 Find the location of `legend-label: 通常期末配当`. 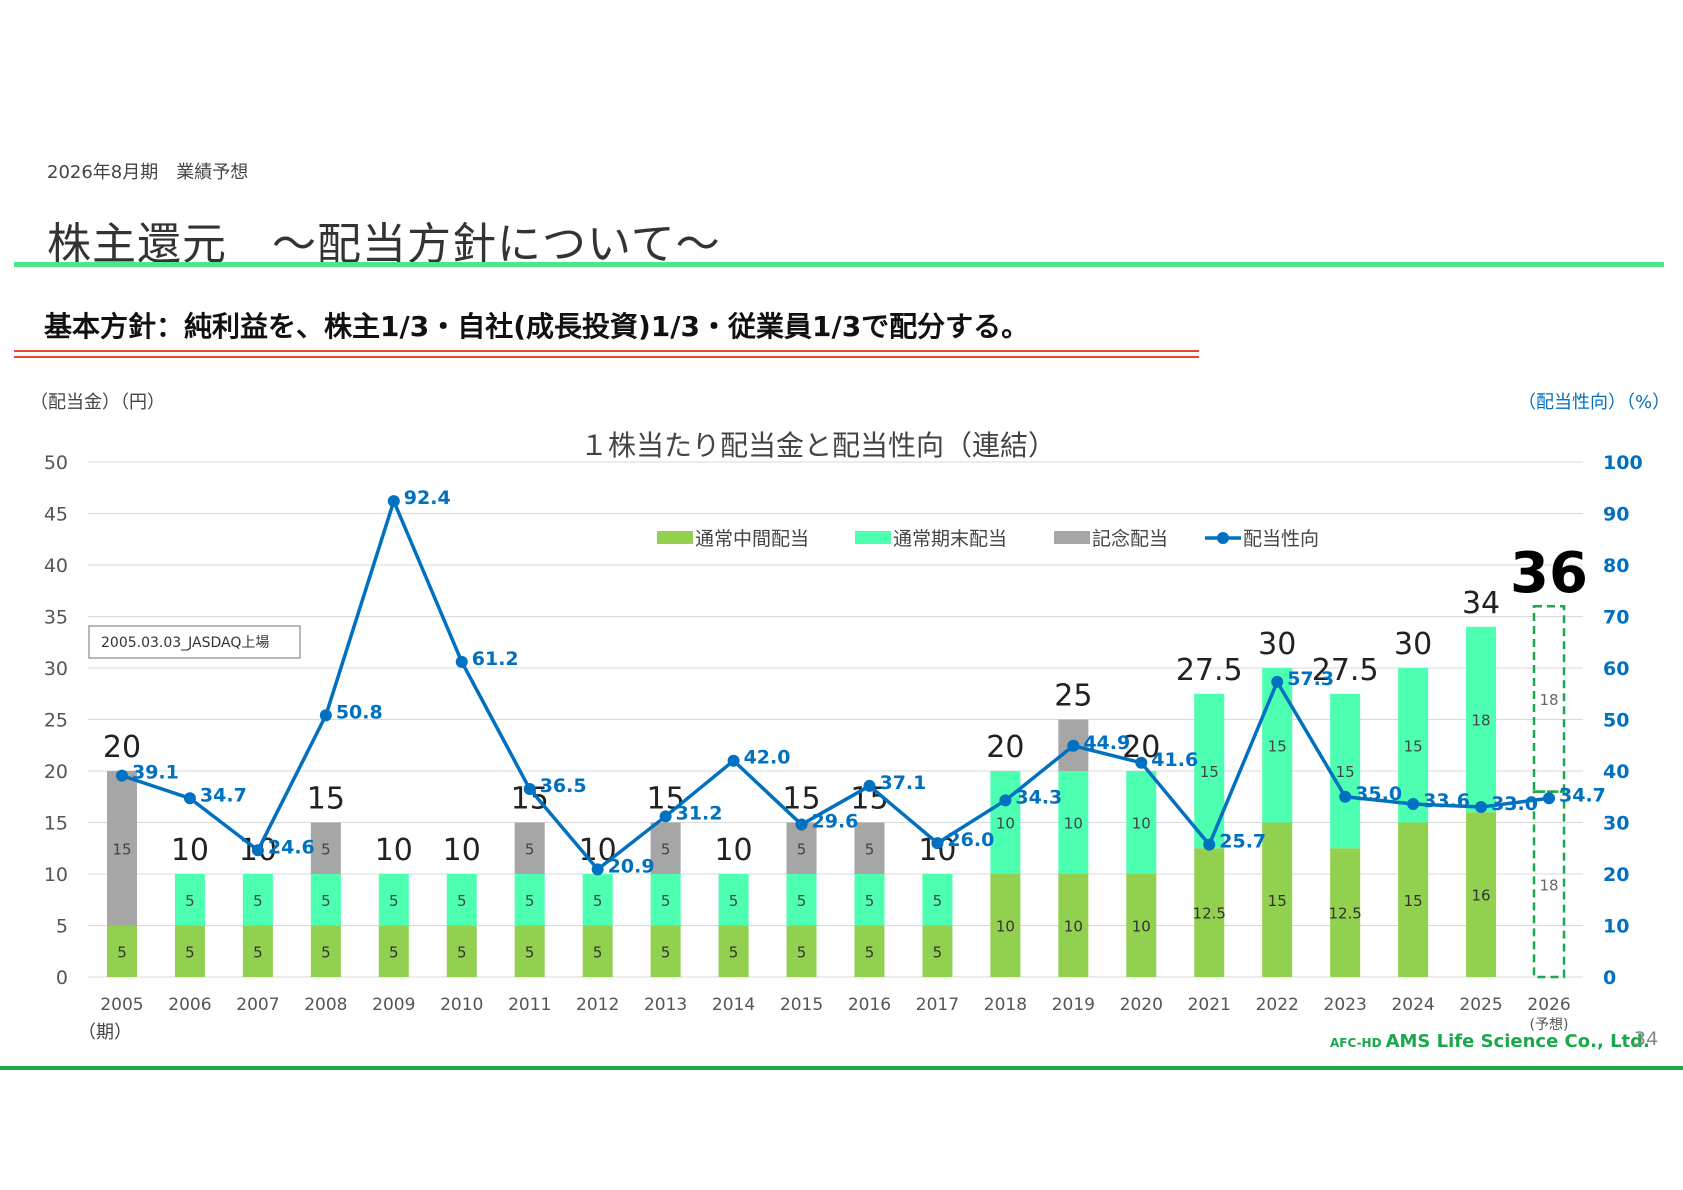

legend-label: 通常期末配当 is located at coordinates (950, 539).